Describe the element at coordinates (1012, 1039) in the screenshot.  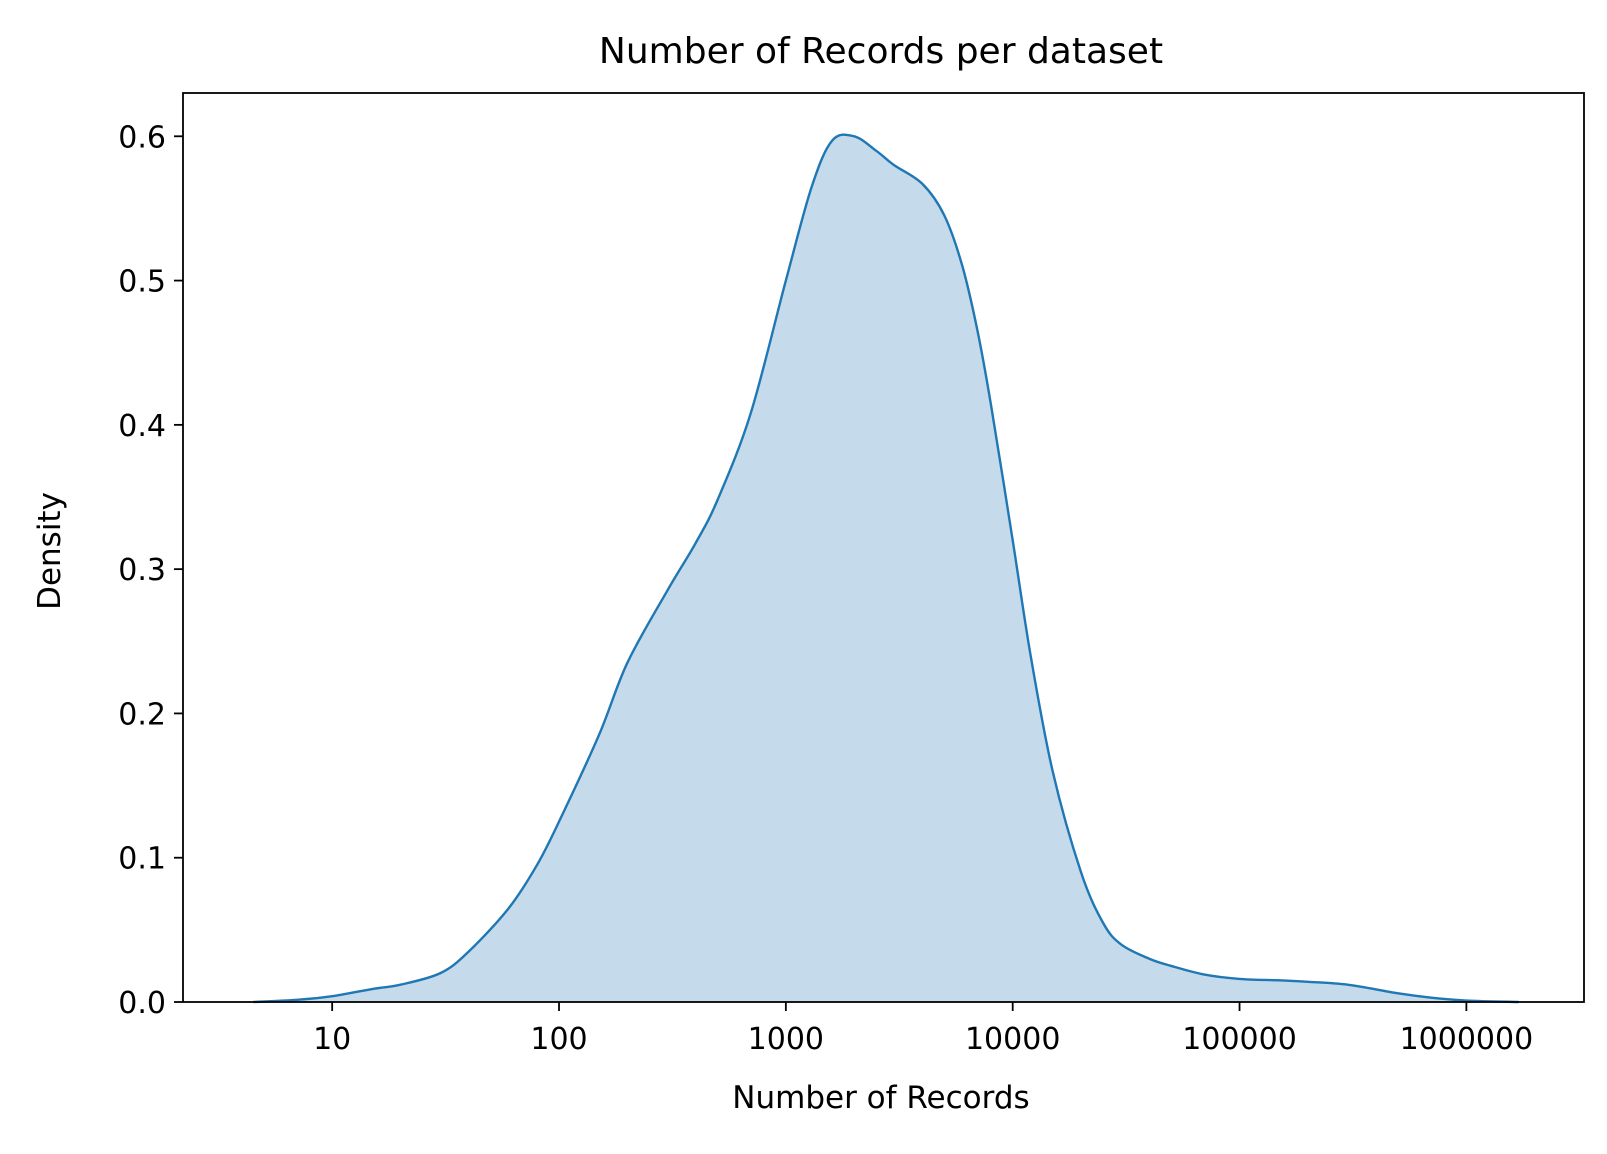
I see `x-tick-label: 10000` at that location.